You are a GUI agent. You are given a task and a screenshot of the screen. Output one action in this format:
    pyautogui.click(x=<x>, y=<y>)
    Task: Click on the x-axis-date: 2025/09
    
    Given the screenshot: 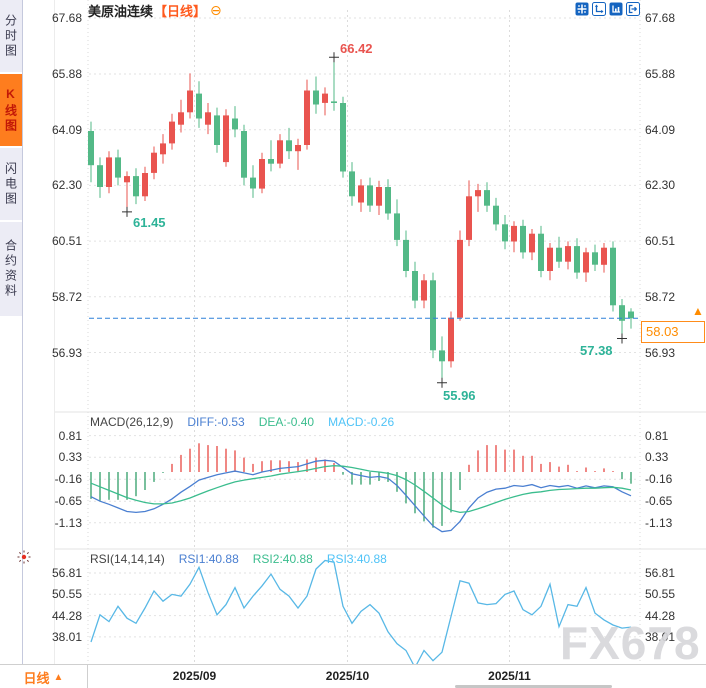 What is the action you would take?
    pyautogui.click(x=194, y=676)
    